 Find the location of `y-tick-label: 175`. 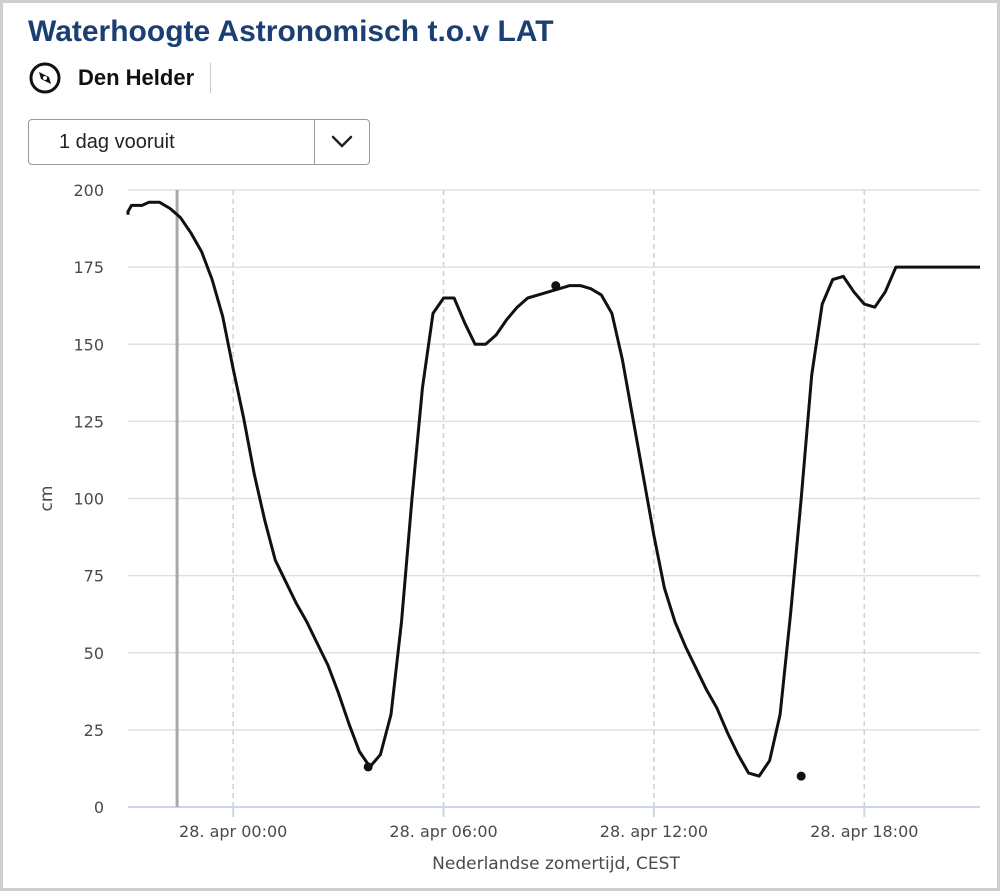

y-tick-label: 175 is located at coordinates (88, 267).